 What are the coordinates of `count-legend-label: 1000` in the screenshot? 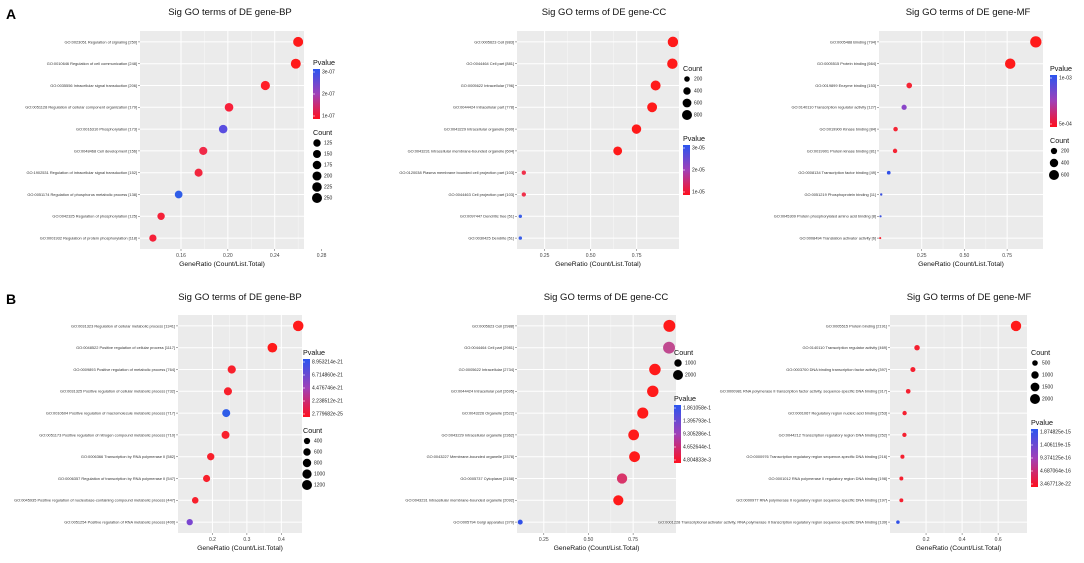 It's located at (1047, 376).